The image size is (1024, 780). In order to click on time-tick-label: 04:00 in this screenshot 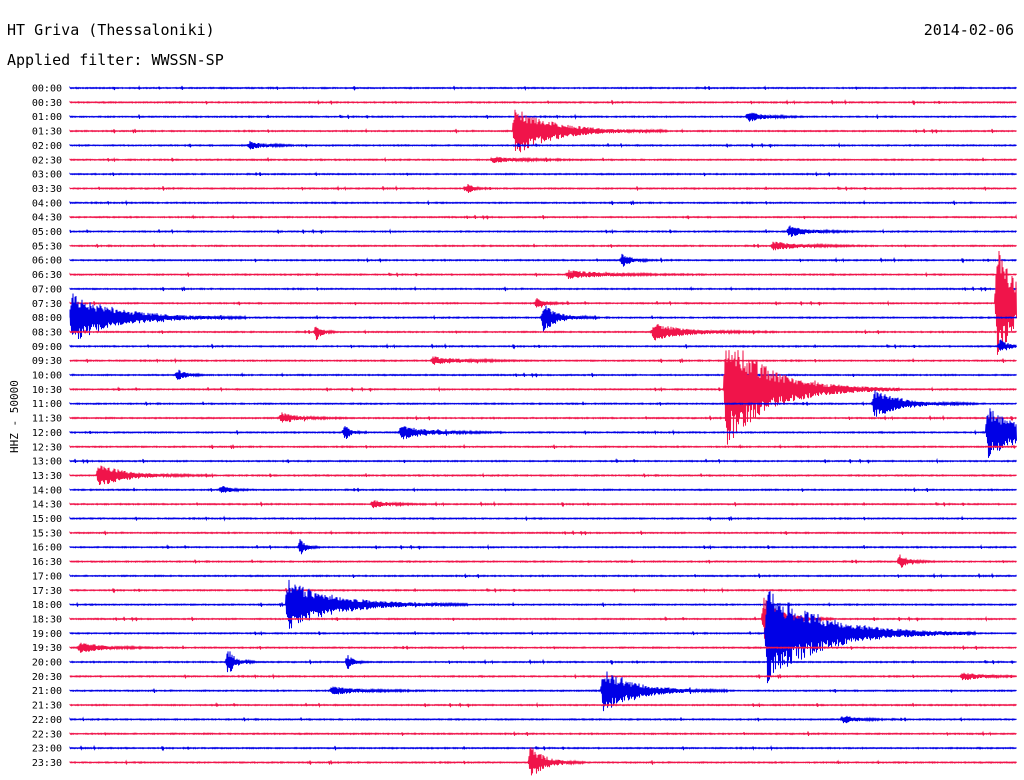, I will do `click(47, 203)`.